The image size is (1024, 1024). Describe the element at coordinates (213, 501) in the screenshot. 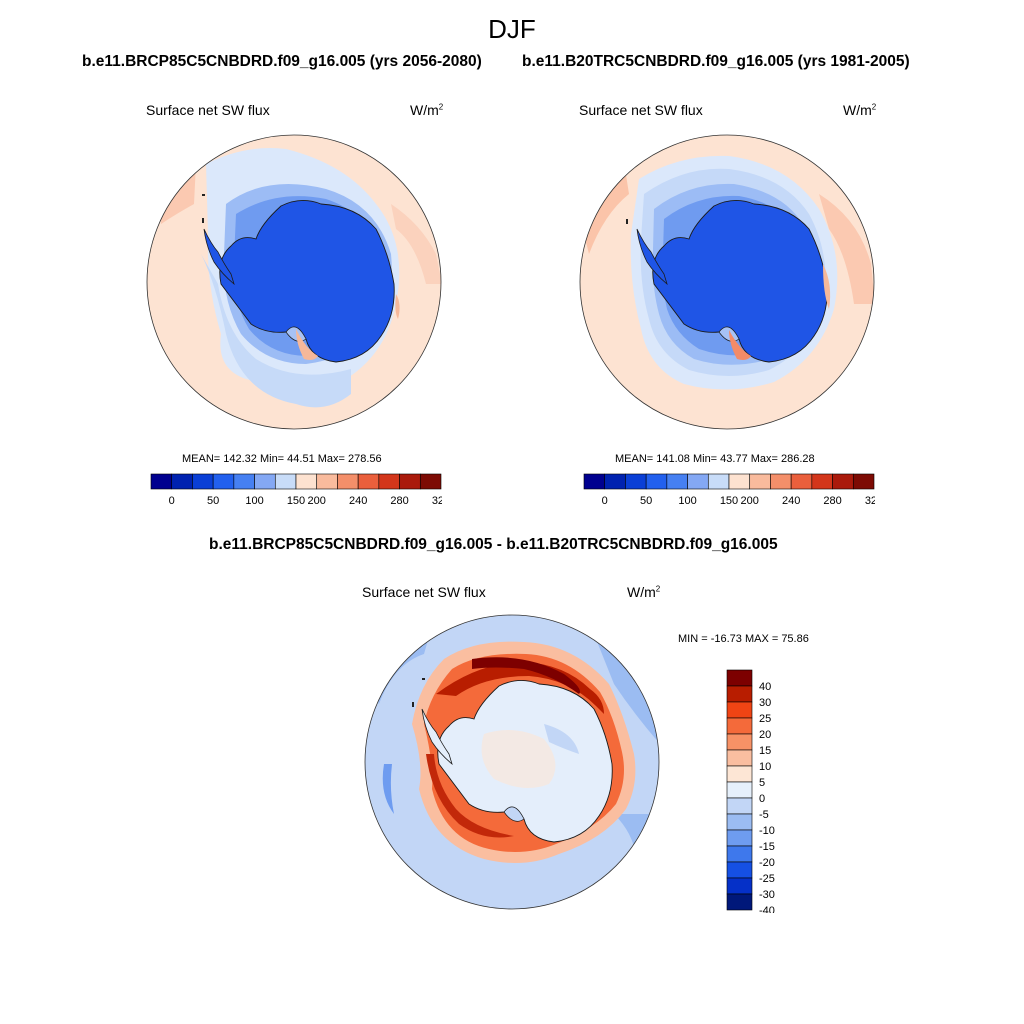

I see `colorbar-left-tick-1: 50` at that location.